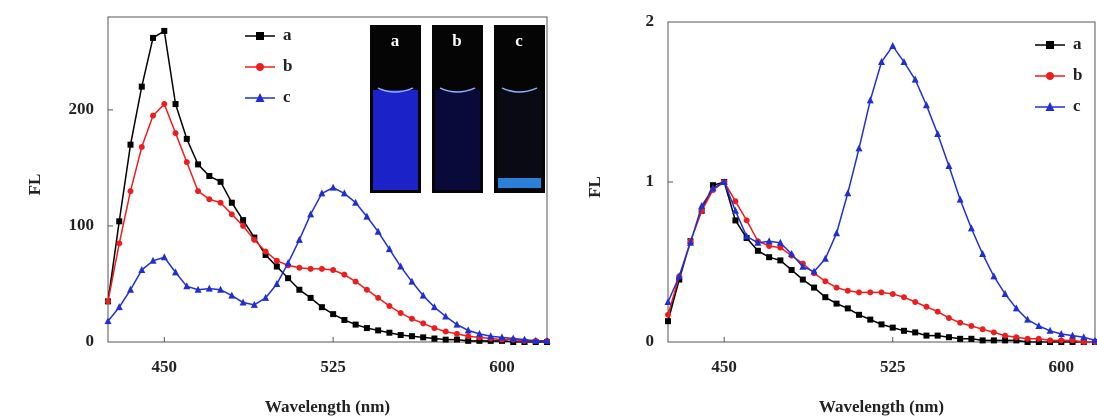 This screenshot has height=418, width=1097. I want to click on y-tick-label: 0, so click(650, 340).